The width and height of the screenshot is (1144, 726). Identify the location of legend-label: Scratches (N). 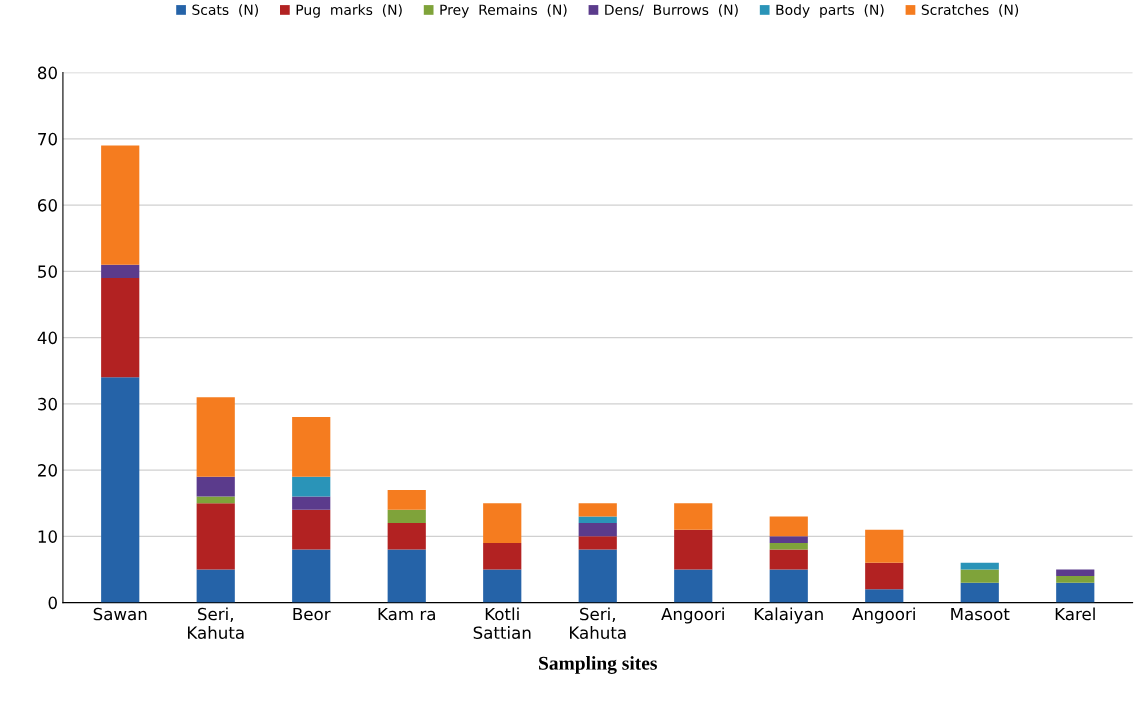
(970, 10).